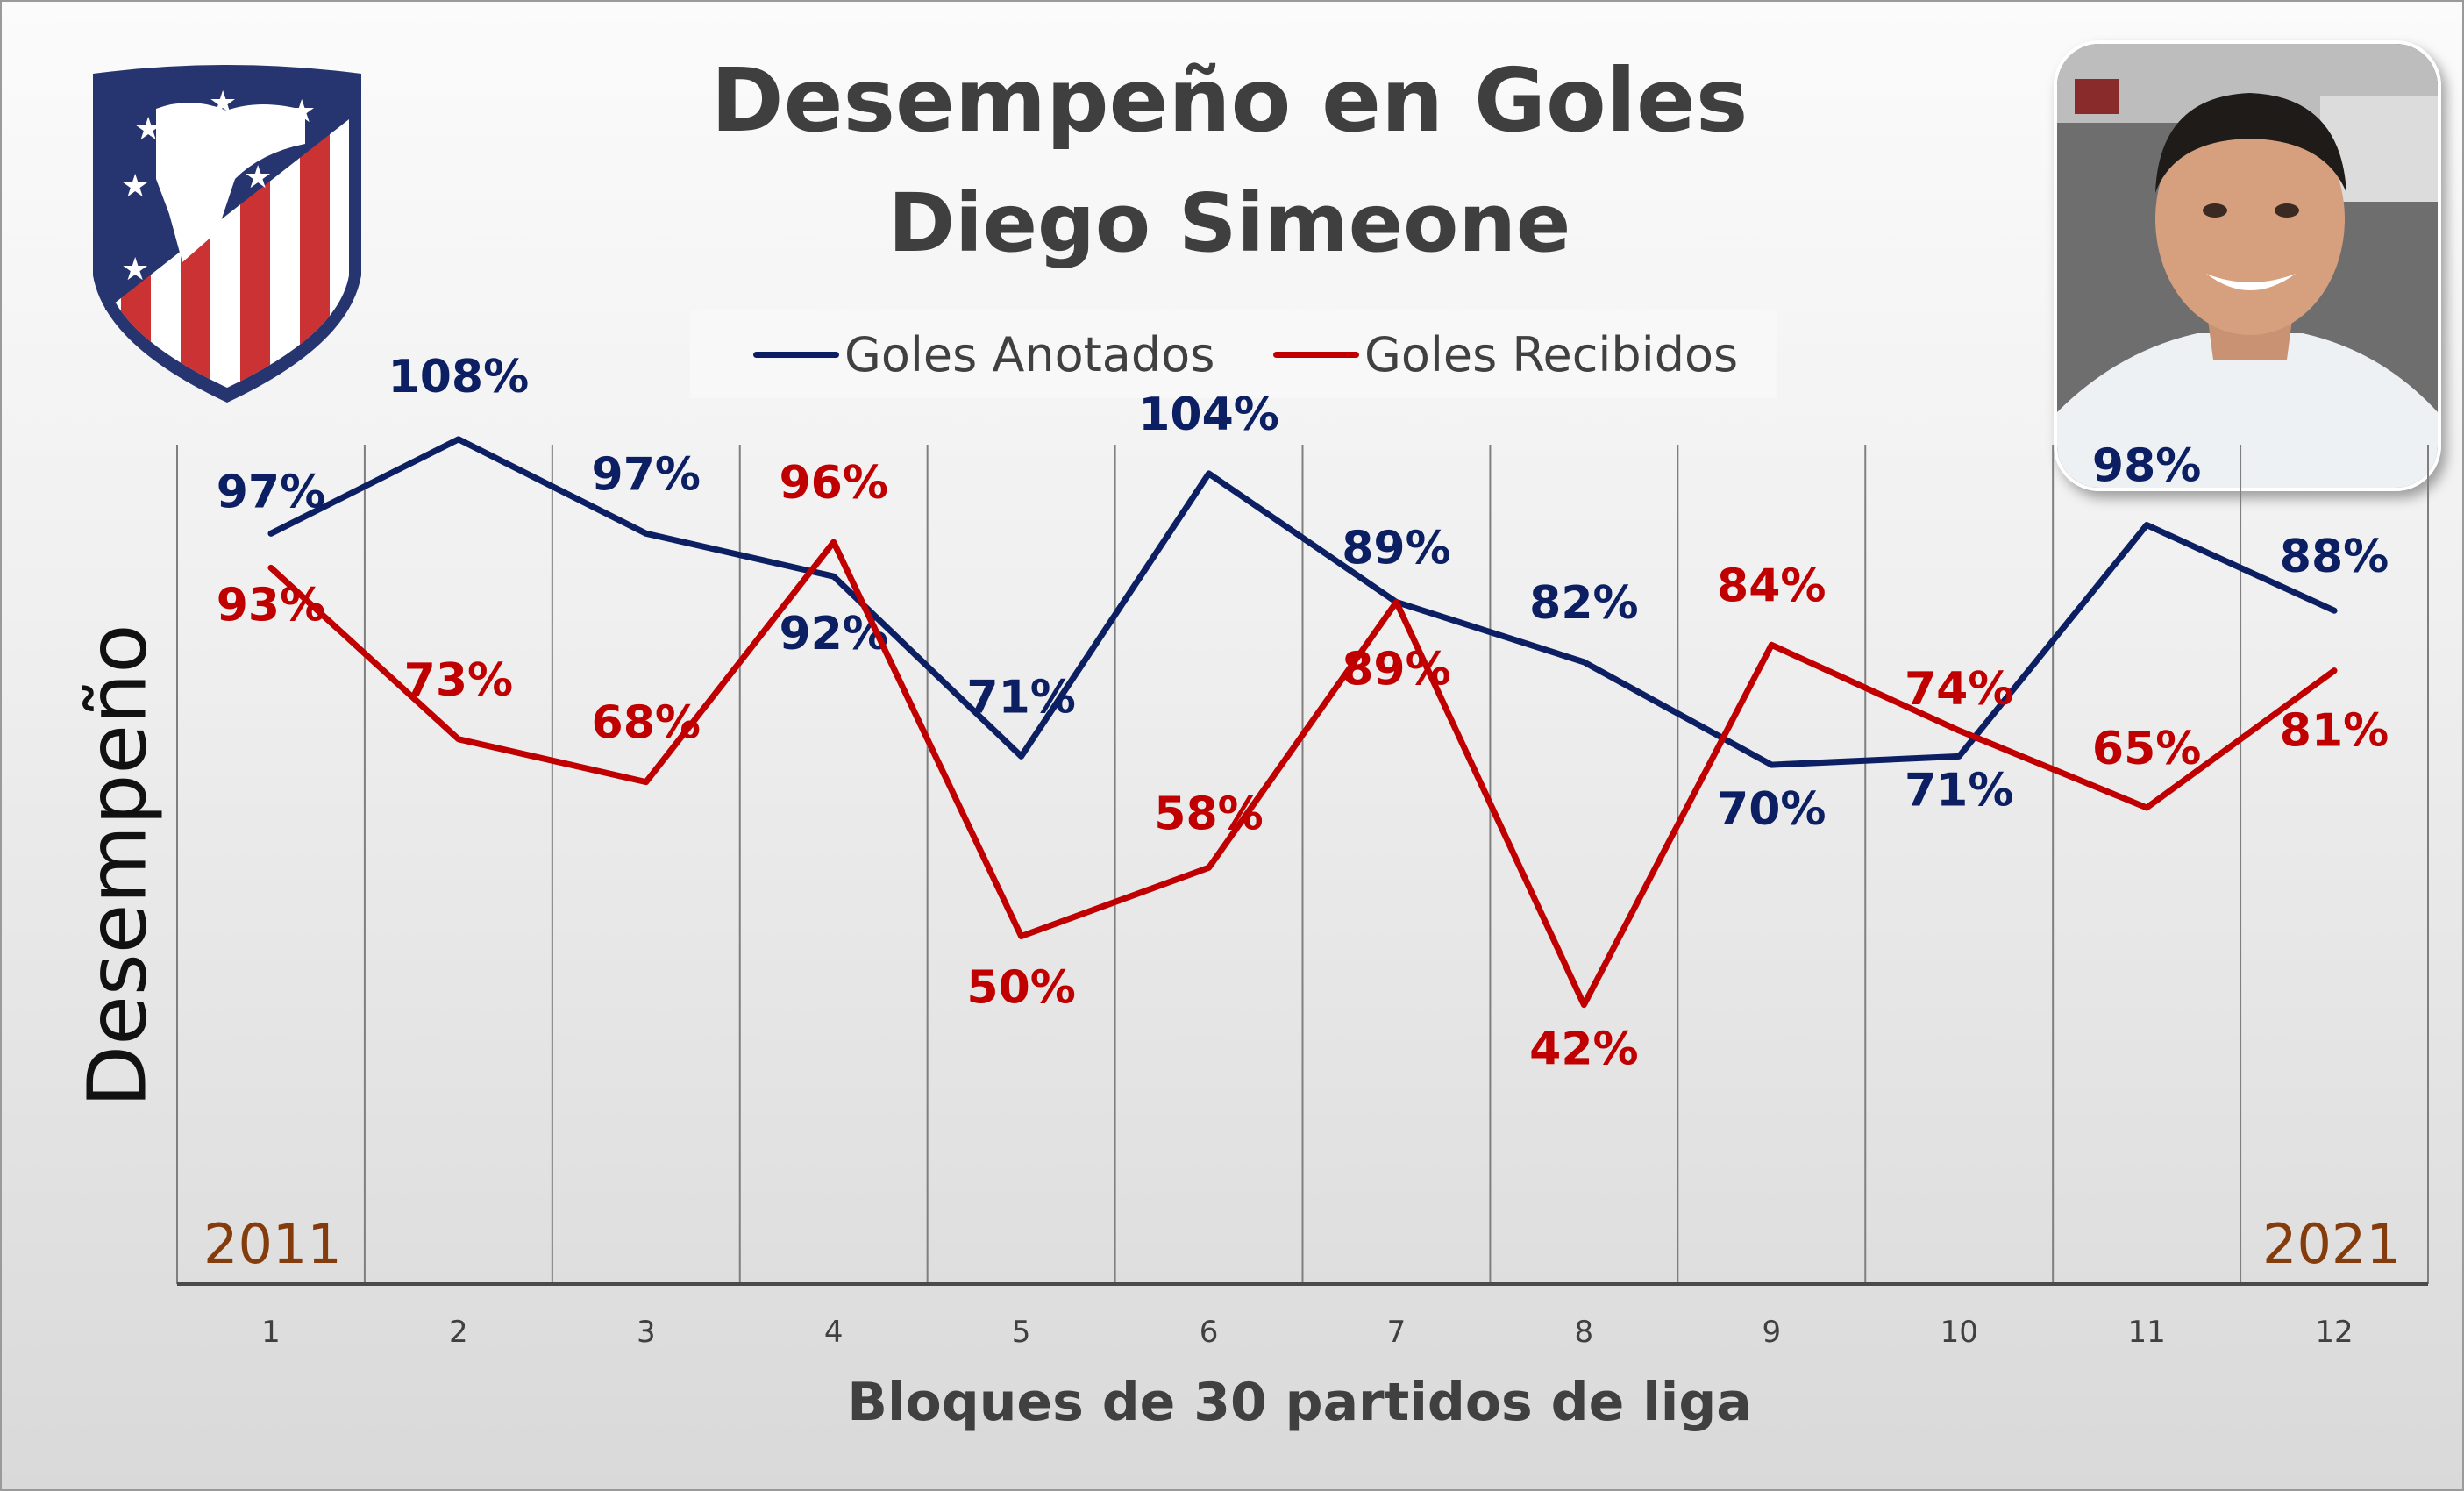  What do you see at coordinates (1584, 1332) in the screenshot?
I see `x-tick-label-8: 8` at bounding box center [1584, 1332].